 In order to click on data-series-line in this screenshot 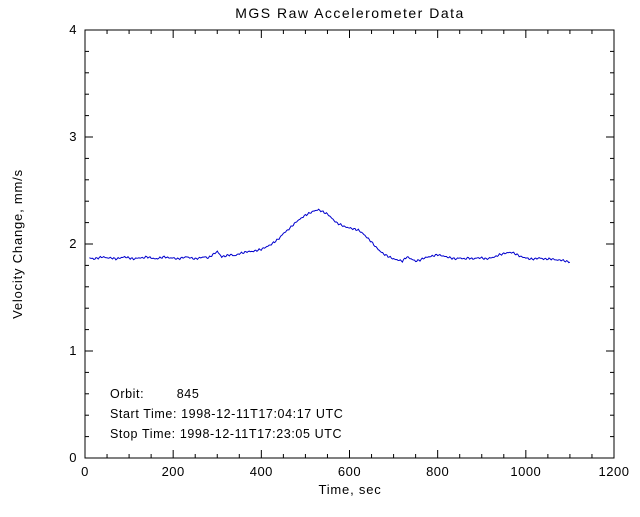, I will do `click(330, 236)`.